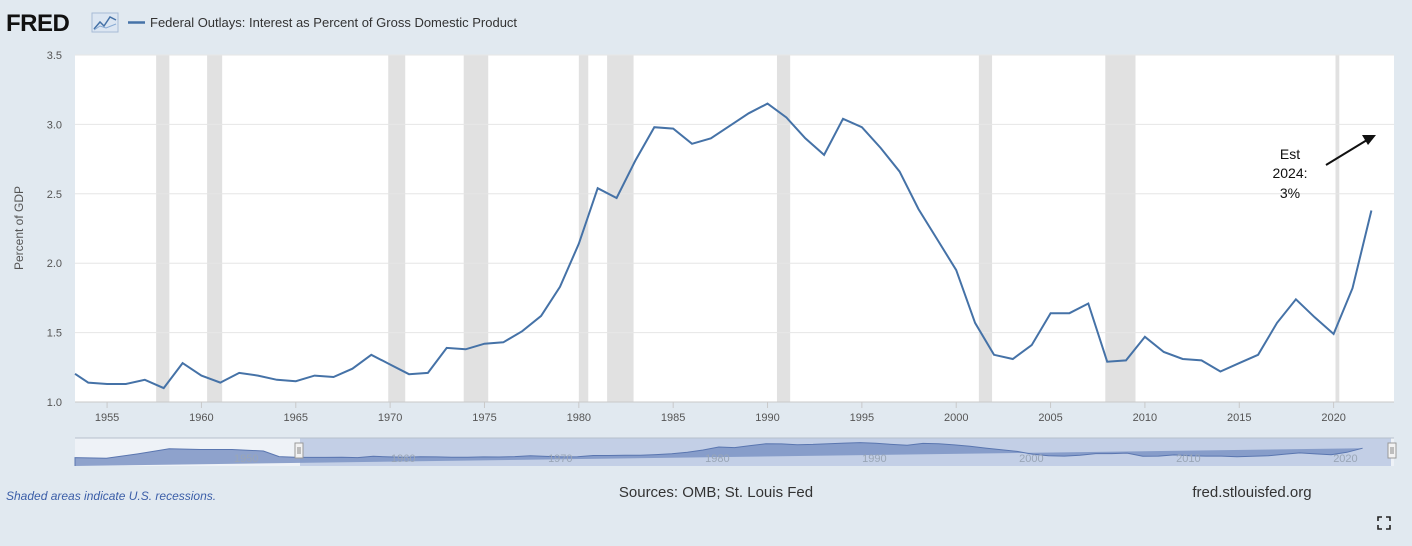 Image resolution: width=1412 pixels, height=546 pixels. I want to click on navigator: 1950 1960 1970 1980 1990 2000 2010 2020, so click(735, 451).